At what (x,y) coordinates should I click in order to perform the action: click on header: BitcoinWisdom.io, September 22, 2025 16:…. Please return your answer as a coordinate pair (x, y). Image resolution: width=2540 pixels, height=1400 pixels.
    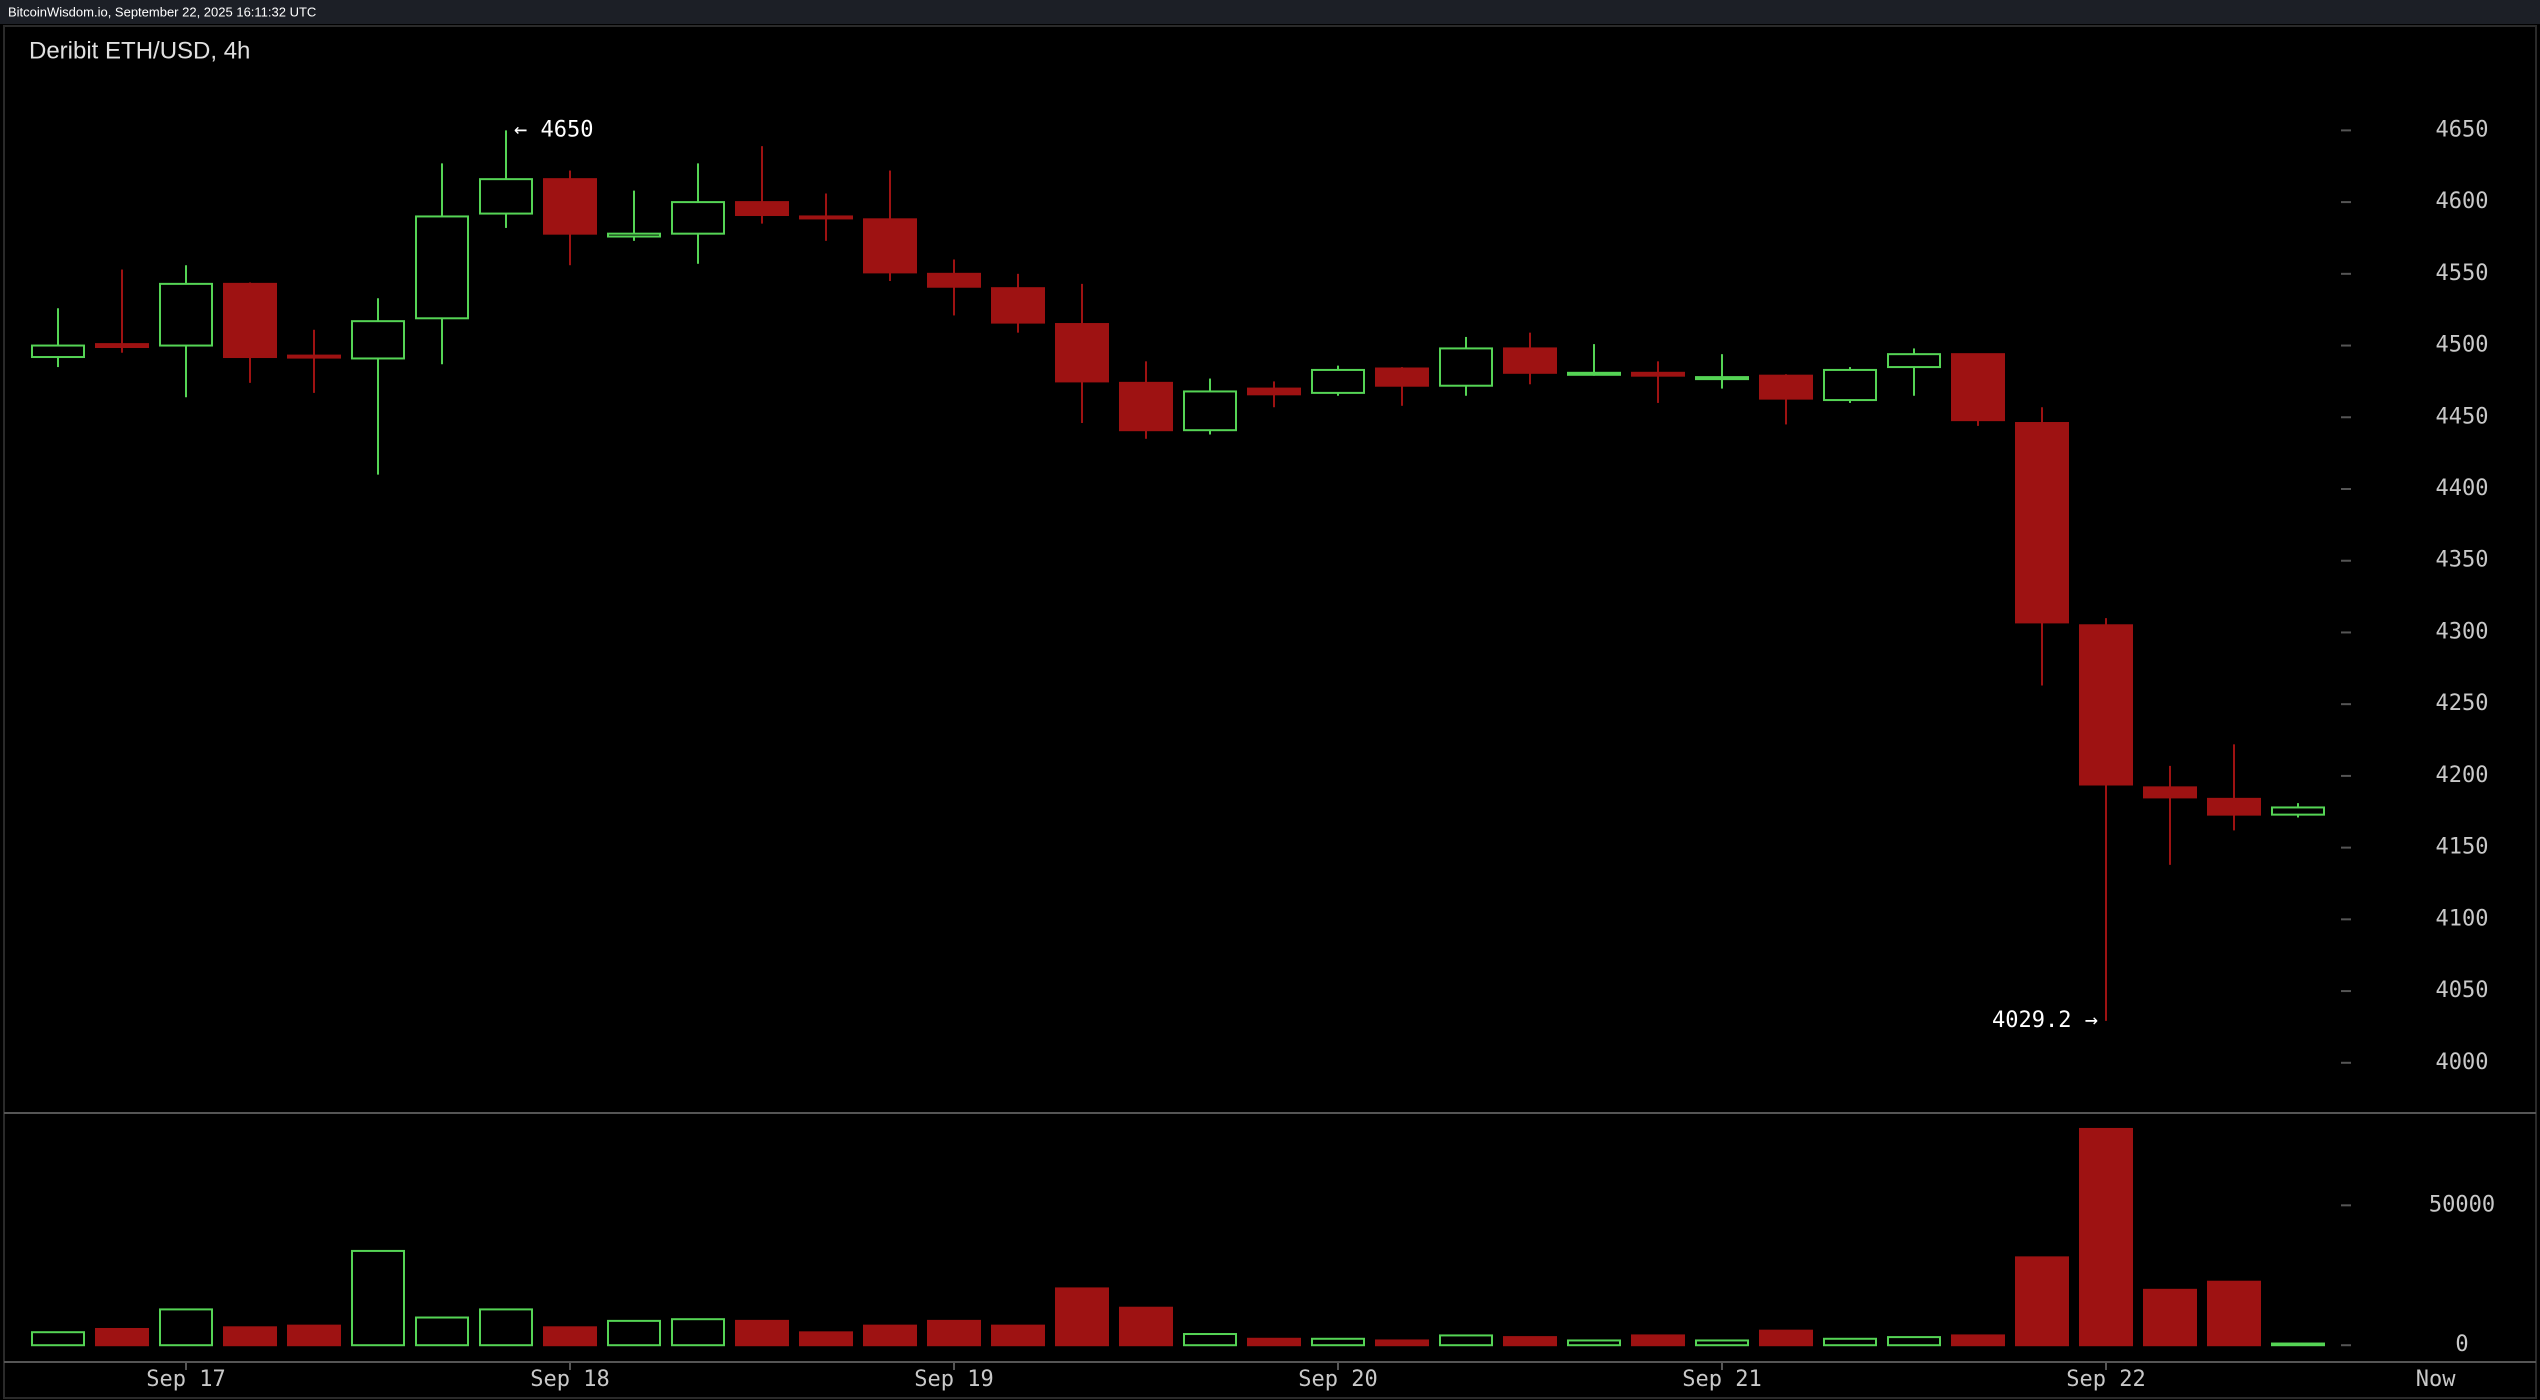
    Looking at the image, I should click on (162, 11).